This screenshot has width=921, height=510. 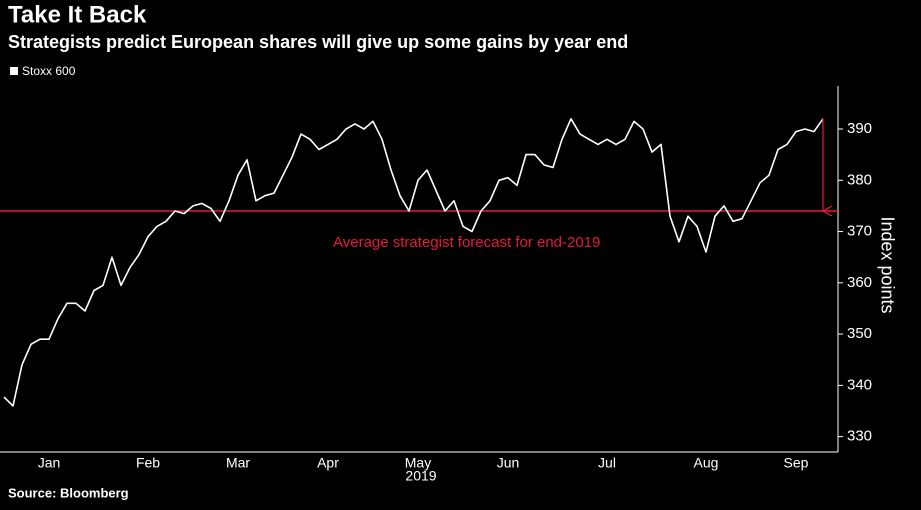 What do you see at coordinates (14, 71) in the screenshot?
I see `legend-swatch` at bounding box center [14, 71].